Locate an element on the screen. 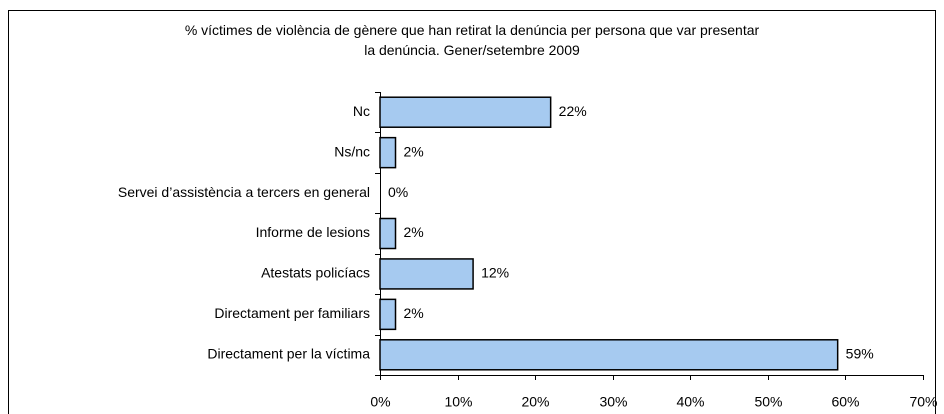  x-tick-label: 70% is located at coordinates (923, 402).